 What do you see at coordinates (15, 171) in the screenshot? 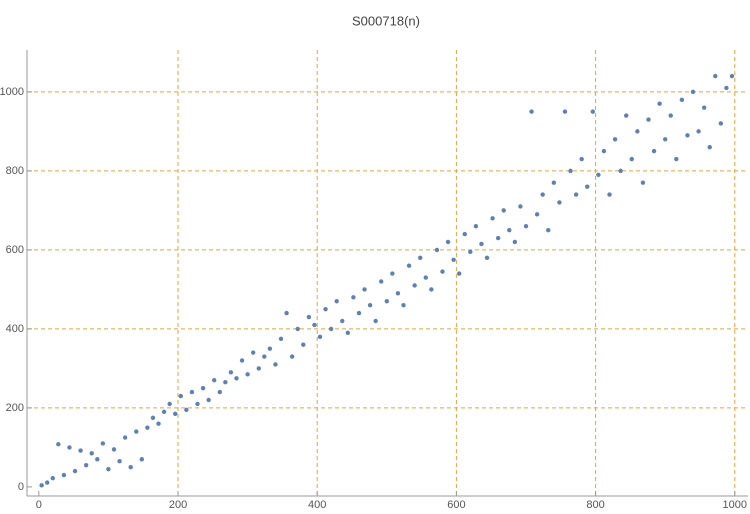
I see `y-tick-label: 800` at bounding box center [15, 171].